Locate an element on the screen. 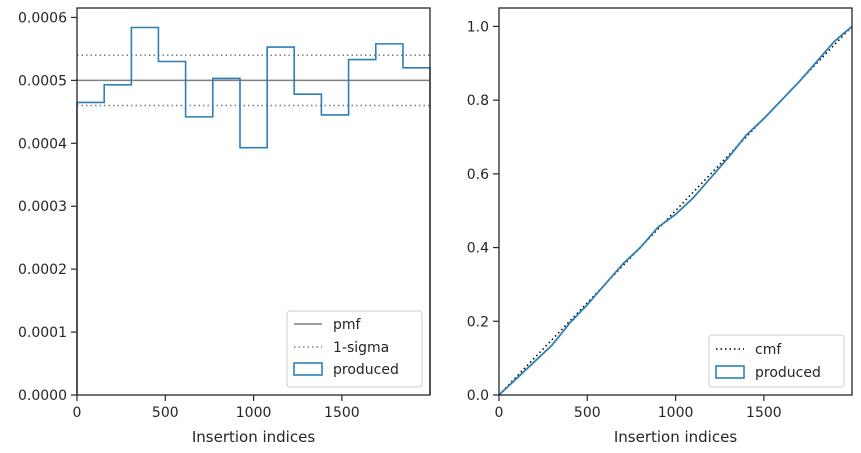  y-tick-label: 0.4 is located at coordinates (478, 249).